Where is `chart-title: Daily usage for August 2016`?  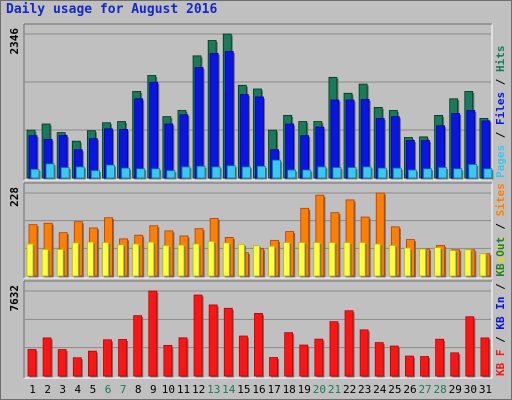
chart-title: Daily usage for August 2016 is located at coordinates (112, 9).